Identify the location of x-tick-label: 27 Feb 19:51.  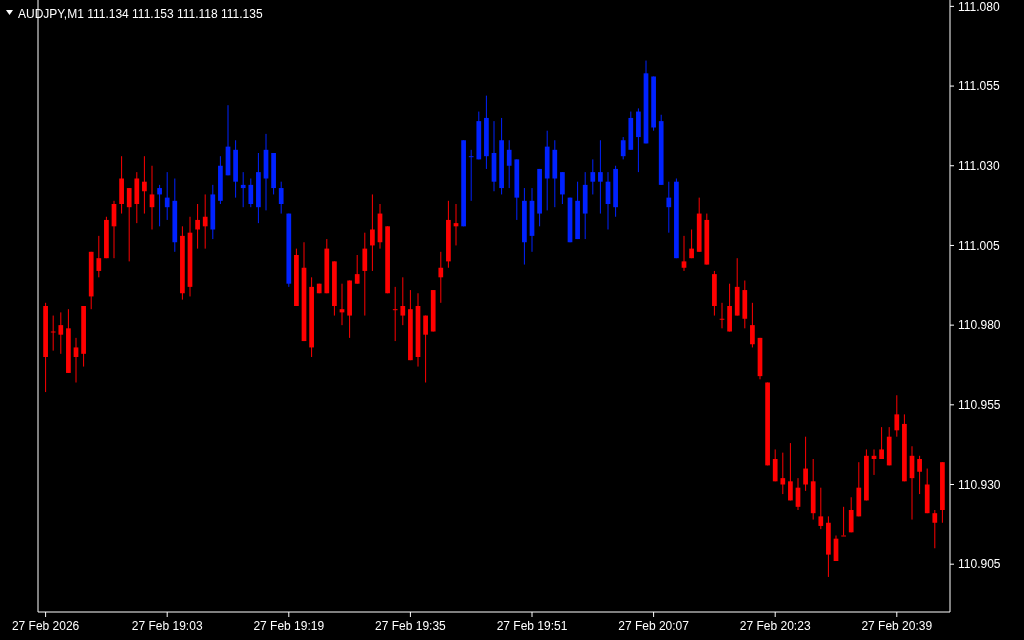
(532, 626).